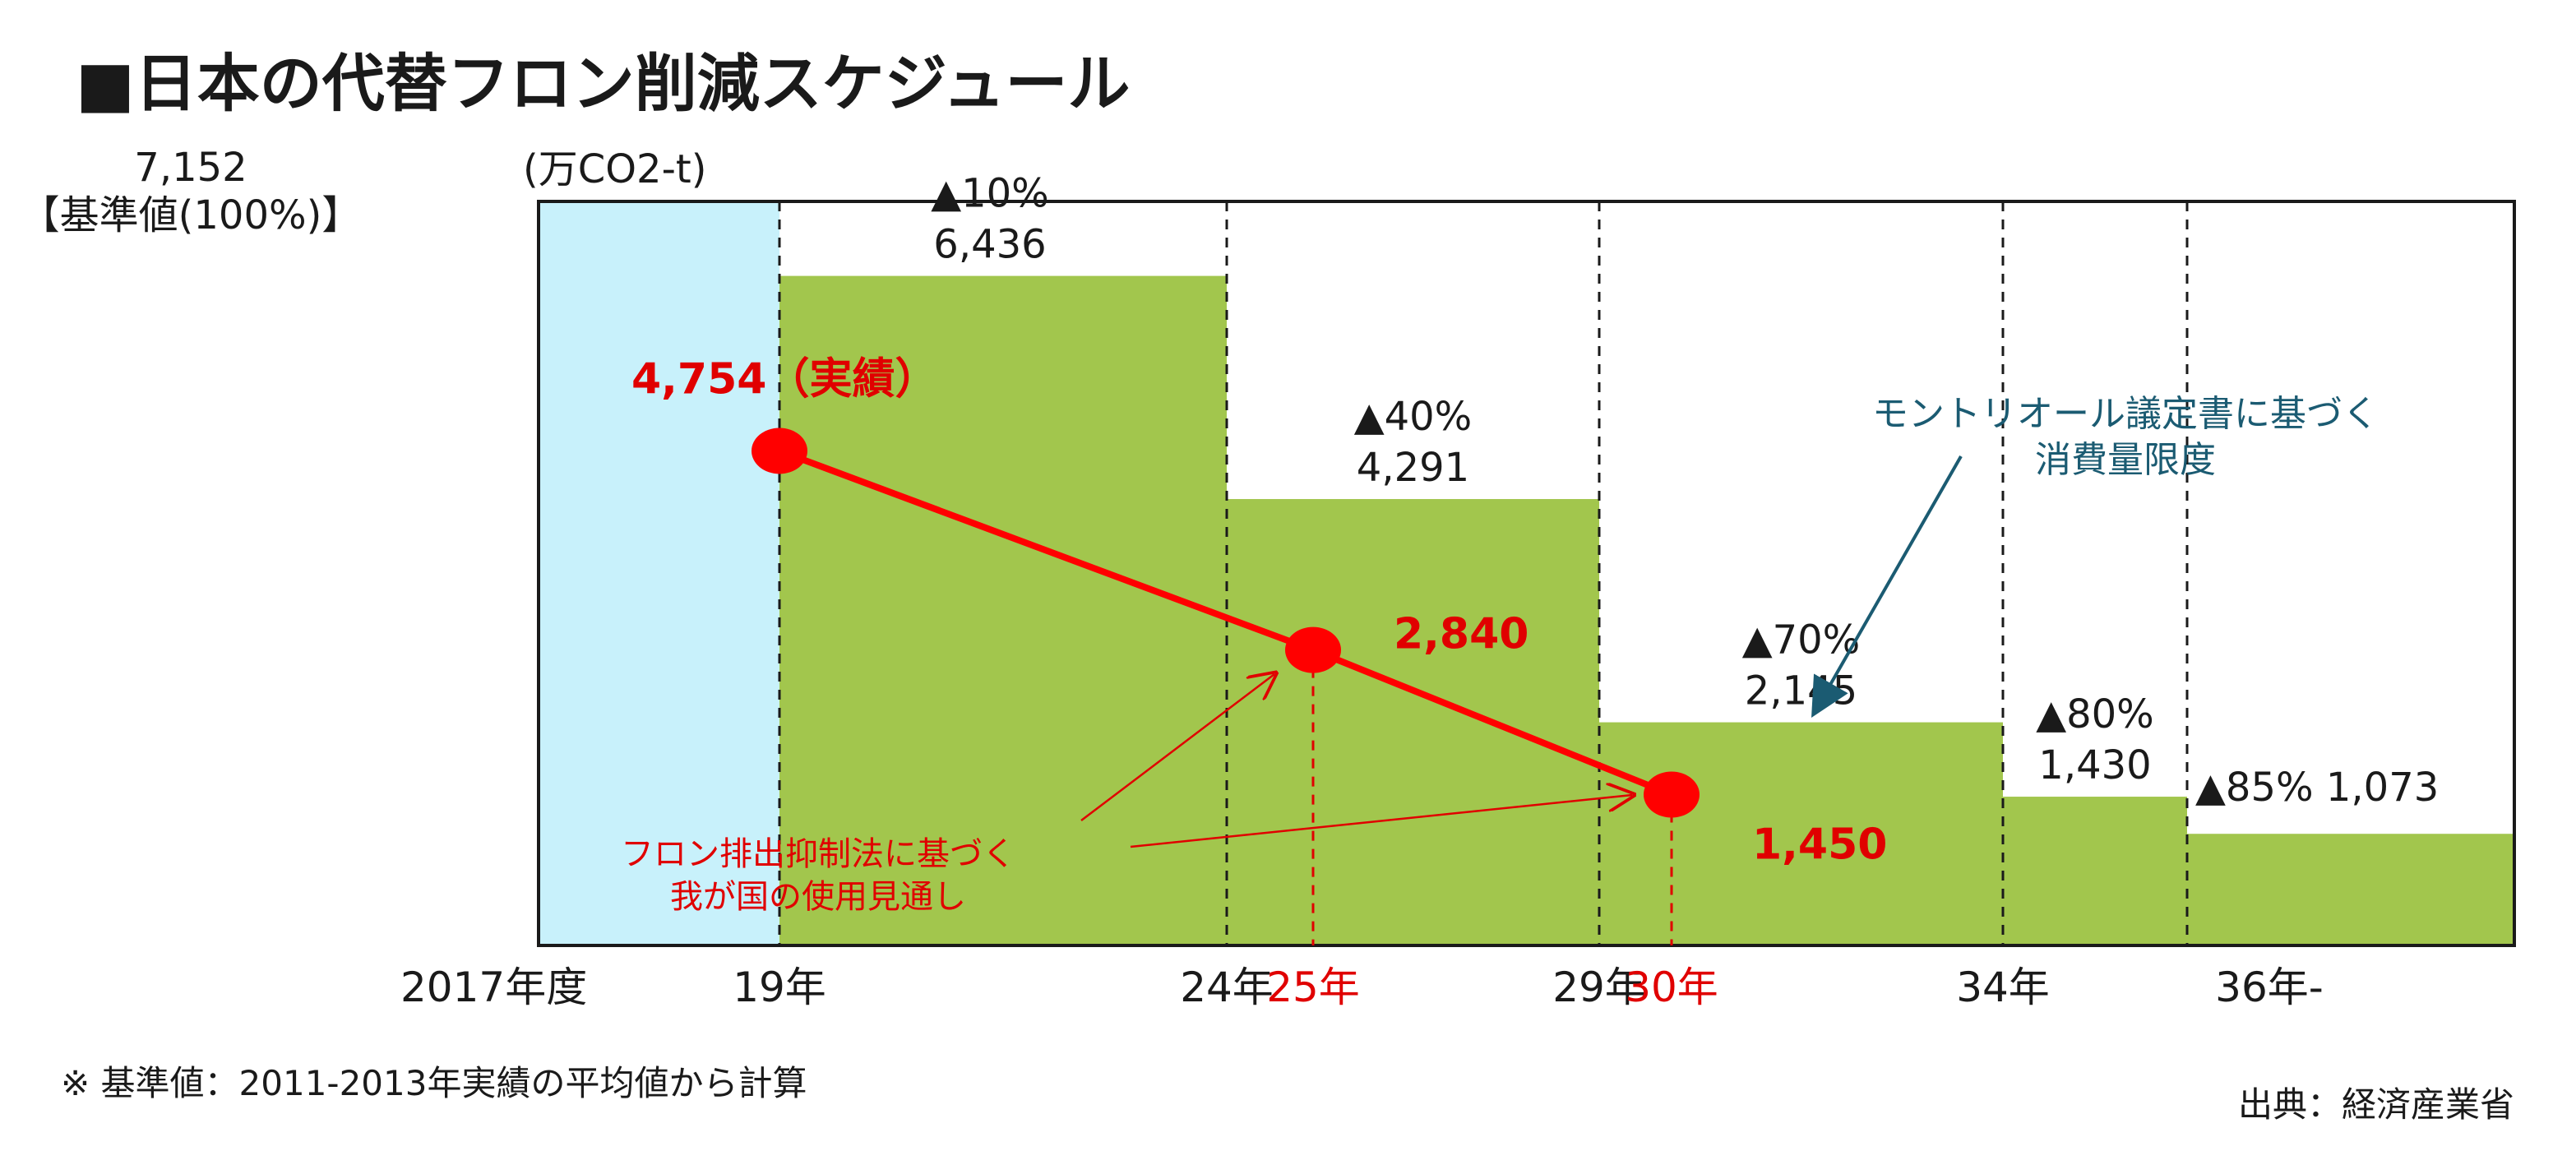 This screenshot has width=2576, height=1174. I want to click on step-bar-2029-2034, so click(1801, 833).